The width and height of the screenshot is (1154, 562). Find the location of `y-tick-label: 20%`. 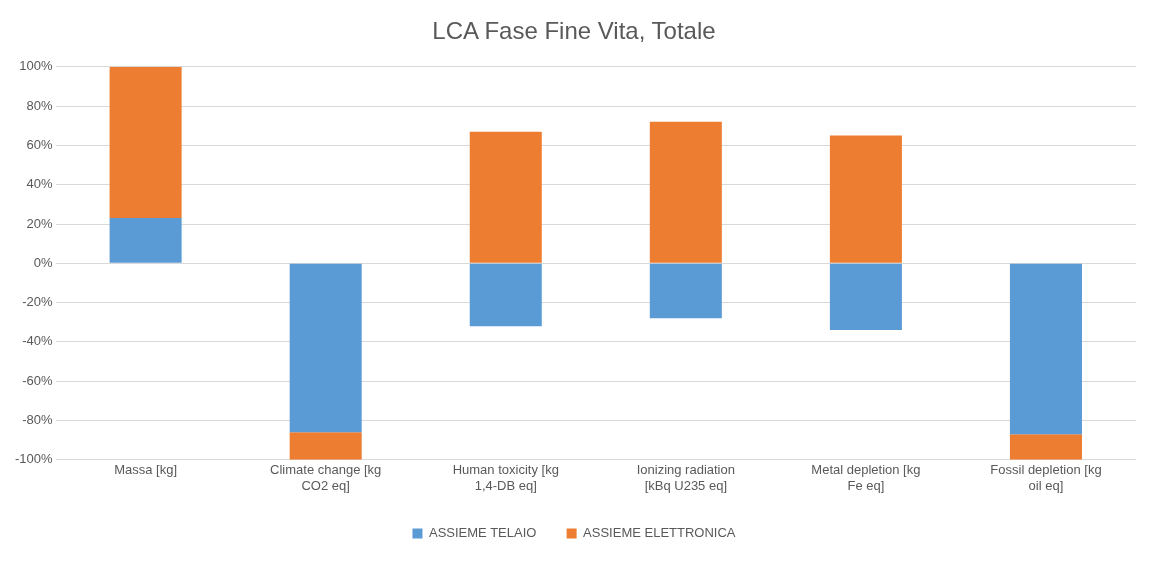

y-tick-label: 20% is located at coordinates (40, 223).